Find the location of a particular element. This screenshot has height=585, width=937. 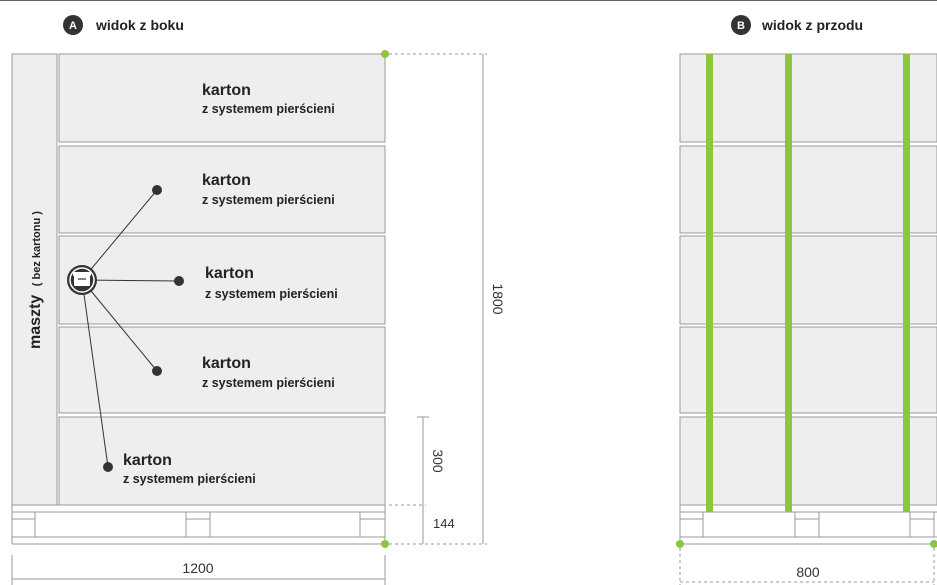

carton-3-title: karton is located at coordinates (229, 273).